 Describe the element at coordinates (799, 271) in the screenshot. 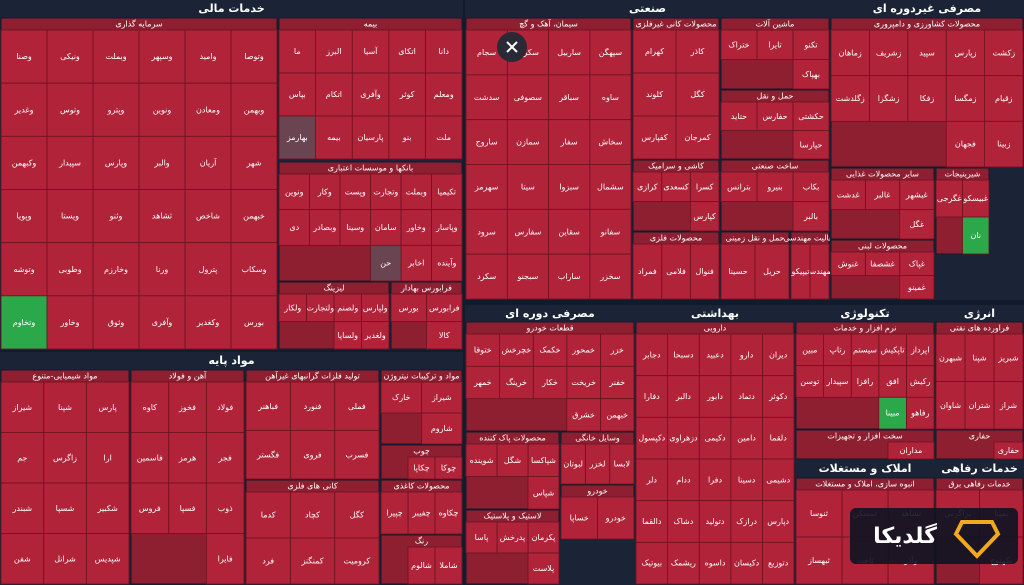

I see `stock-name: تیپیکو` at that location.